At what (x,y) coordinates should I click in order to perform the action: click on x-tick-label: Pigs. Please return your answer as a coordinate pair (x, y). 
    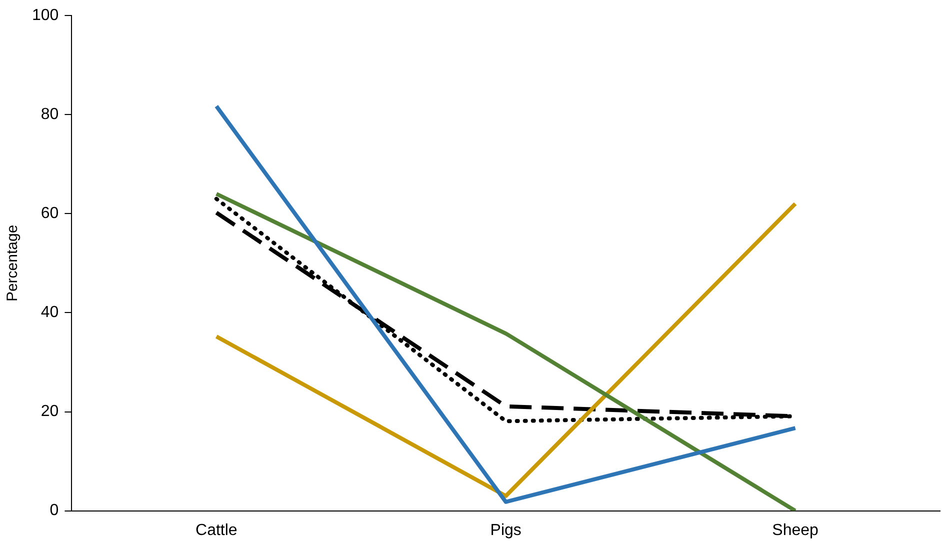
    Looking at the image, I should click on (506, 530).